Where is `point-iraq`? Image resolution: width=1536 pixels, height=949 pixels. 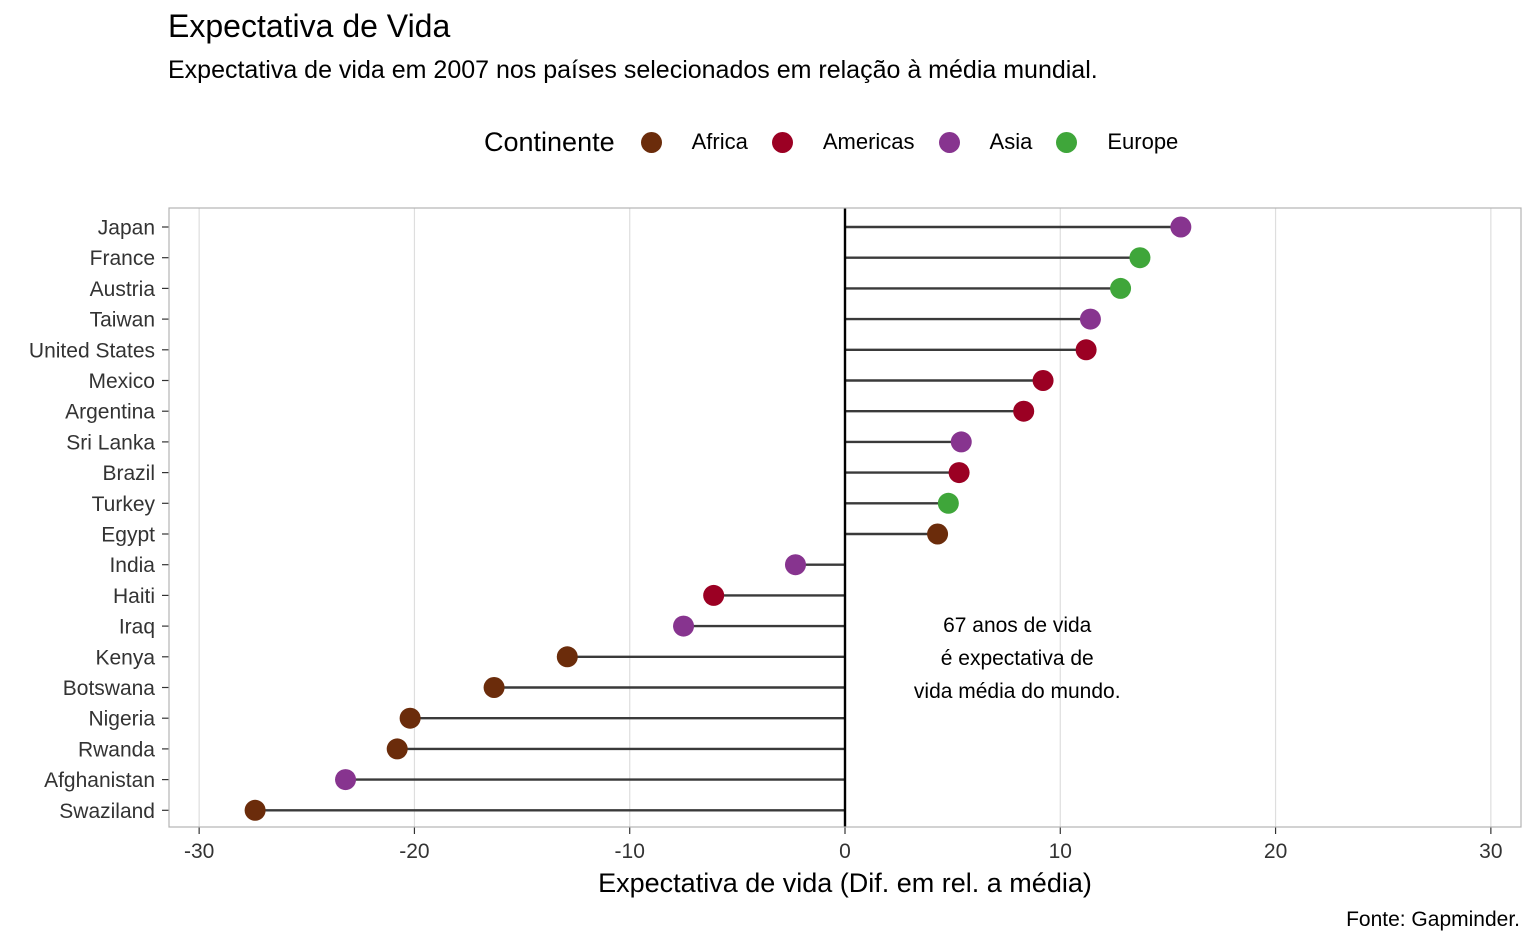 point-iraq is located at coordinates (684, 626).